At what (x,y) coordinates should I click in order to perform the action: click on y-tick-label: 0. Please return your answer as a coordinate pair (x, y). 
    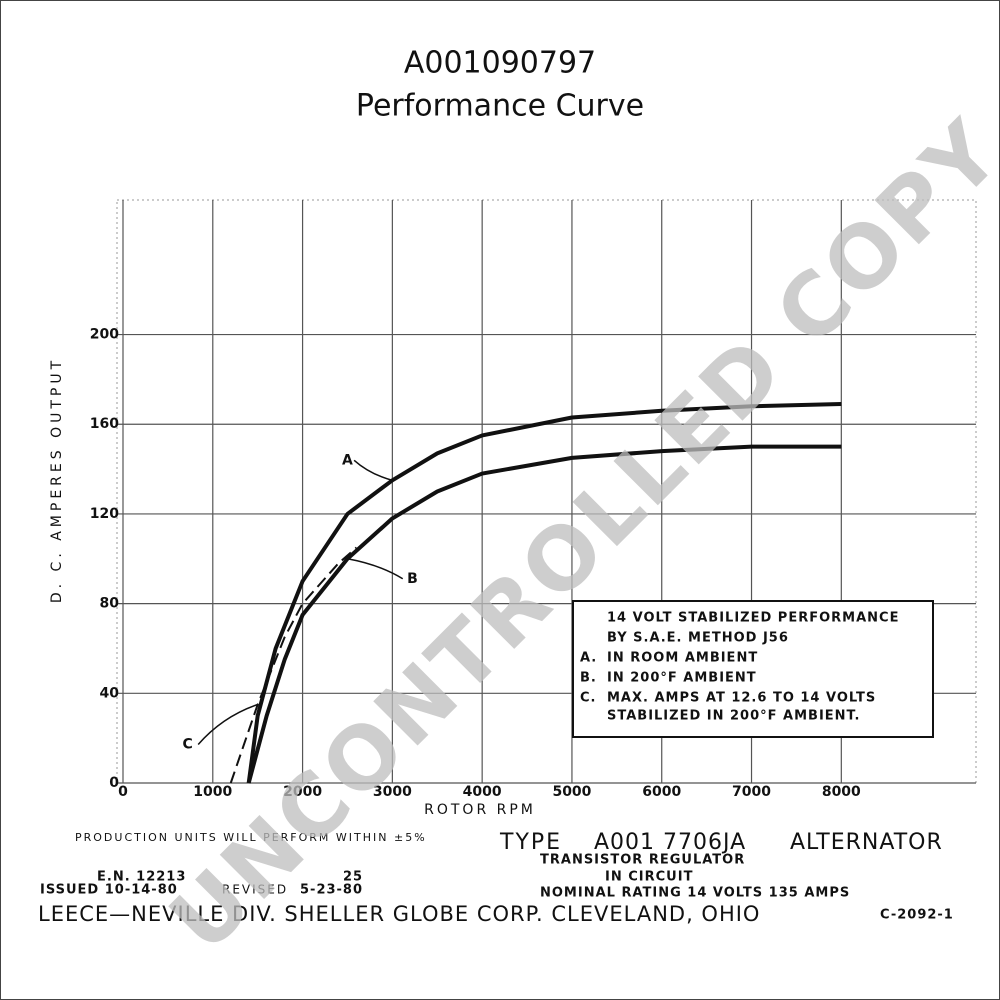
    Looking at the image, I should click on (114, 783).